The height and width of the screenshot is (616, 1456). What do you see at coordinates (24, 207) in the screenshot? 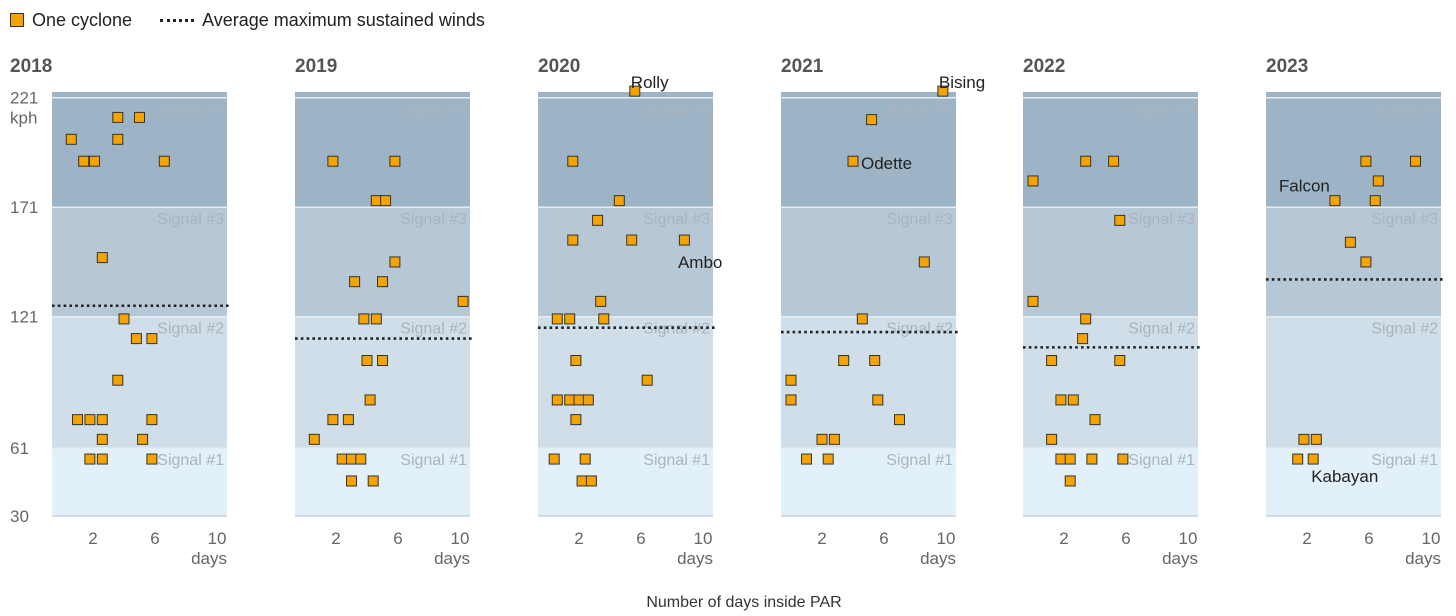
I see `y-tick-label: 171` at bounding box center [24, 207].